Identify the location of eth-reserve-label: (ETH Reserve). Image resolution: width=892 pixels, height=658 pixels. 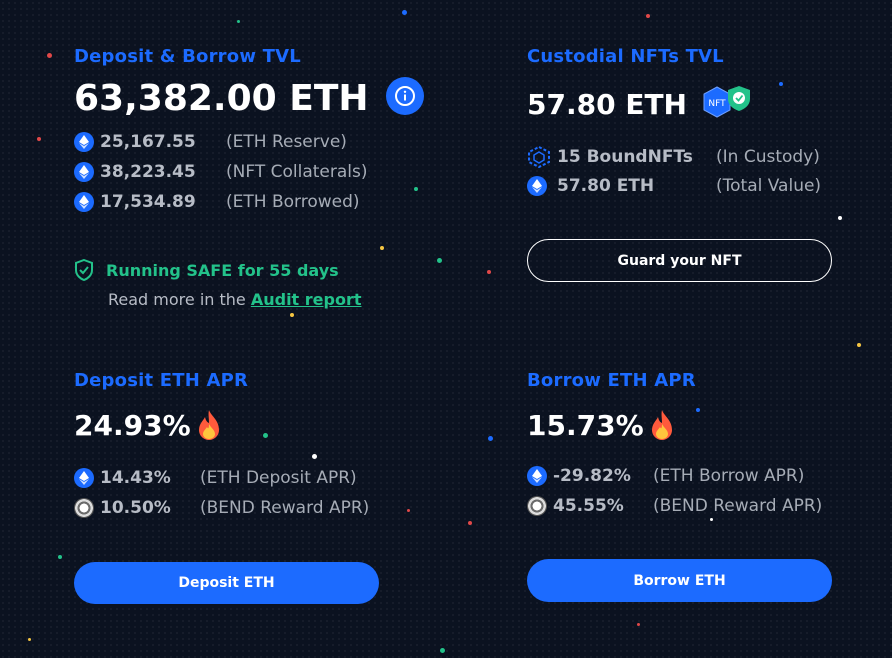
(286, 142).